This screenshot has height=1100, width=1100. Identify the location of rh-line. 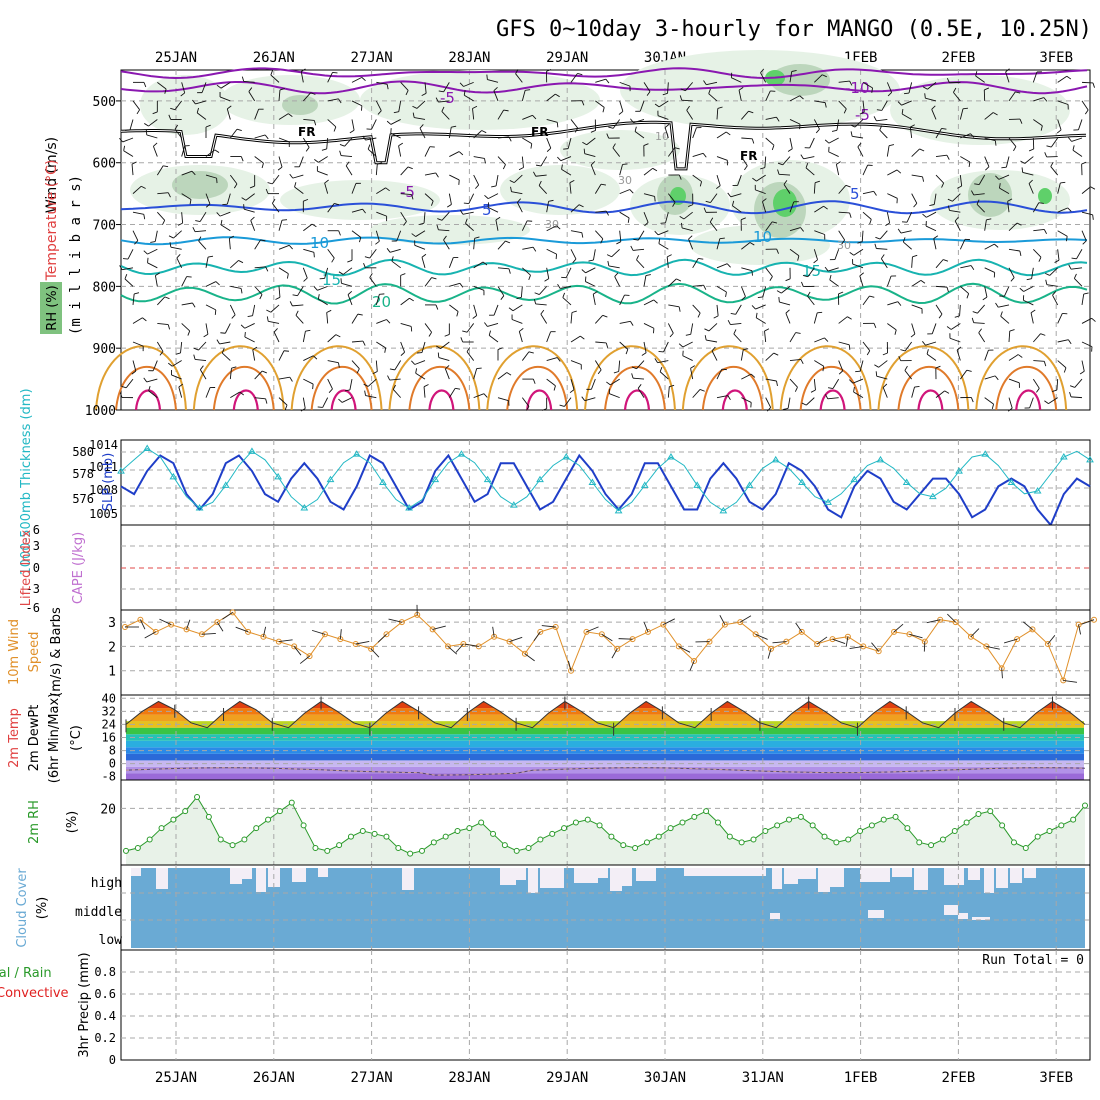
(605, 825).